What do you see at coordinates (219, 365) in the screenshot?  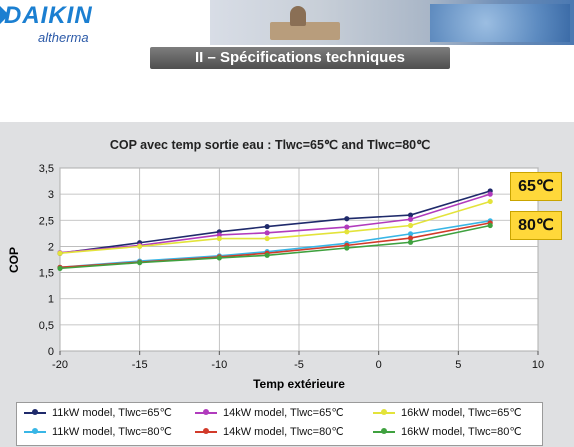 I see `x-tick-label: -10` at bounding box center [219, 365].